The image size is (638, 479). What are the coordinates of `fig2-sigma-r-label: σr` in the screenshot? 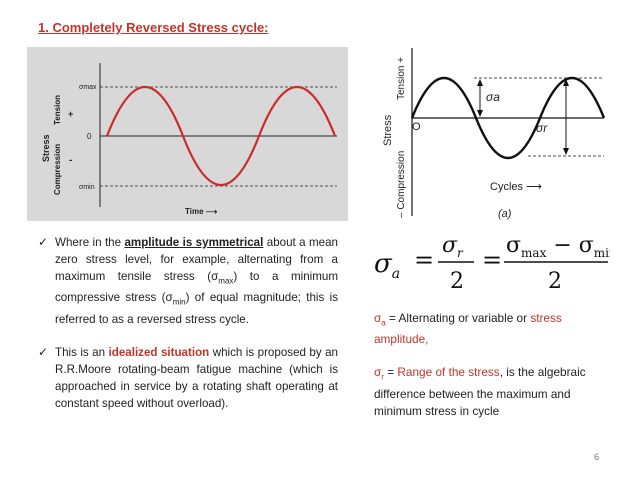 It's located at (542, 128).